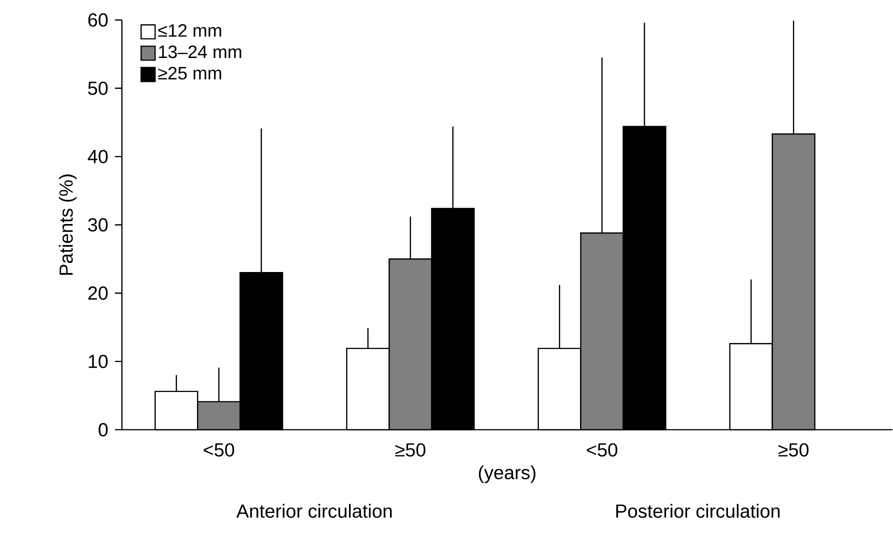 The image size is (893, 542). I want to click on text: Anterior circulation, so click(314, 511).